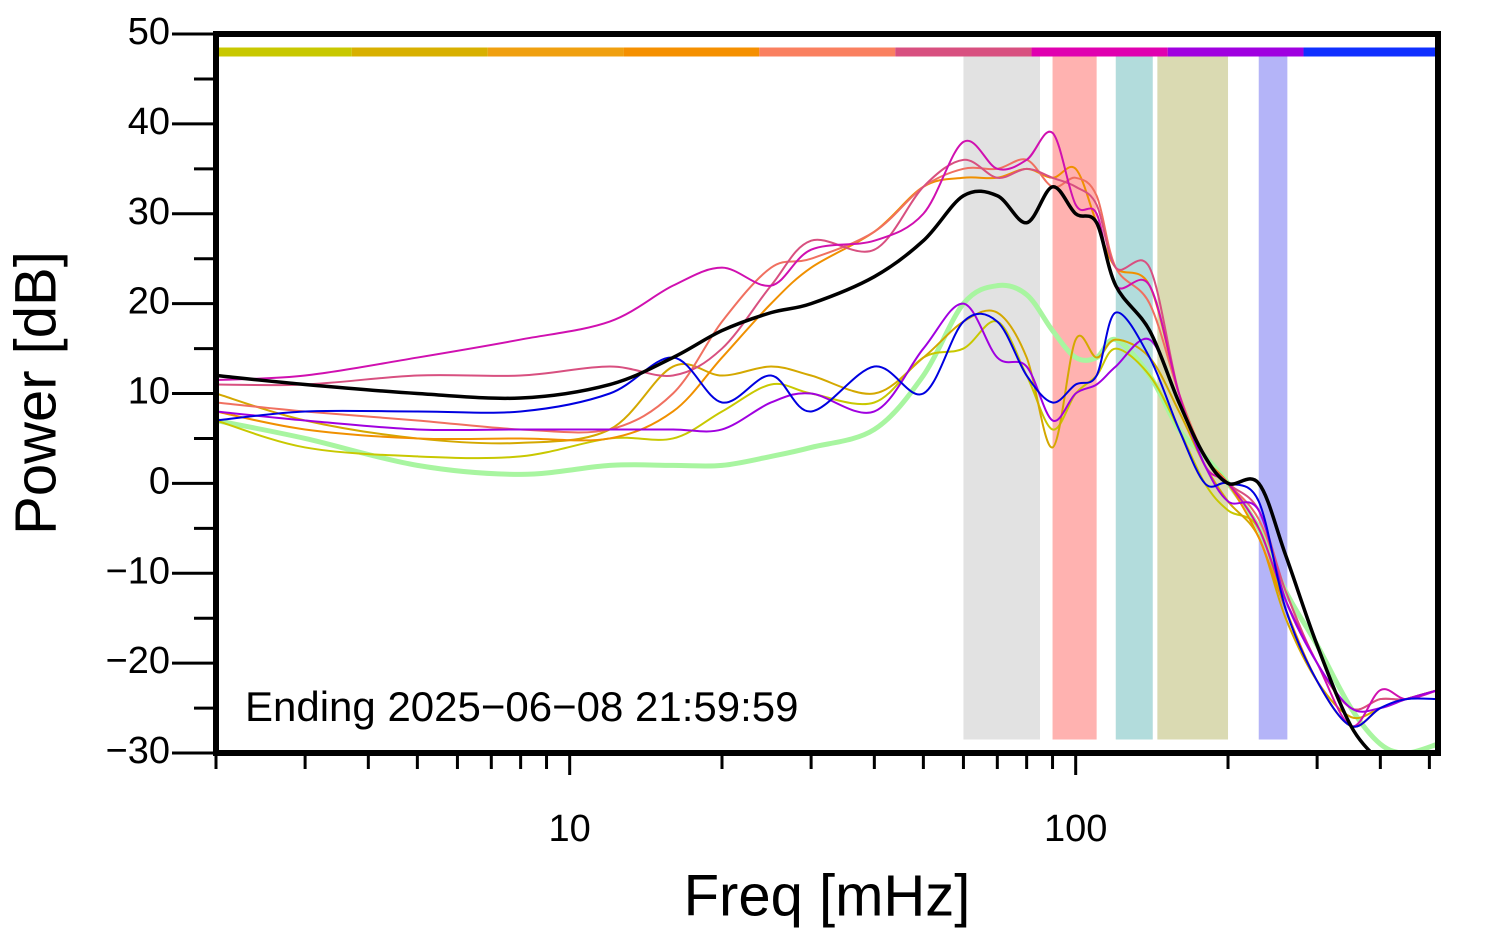 This screenshot has width=1494, height=952. What do you see at coordinates (827, 895) in the screenshot?
I see `x-axis-title: Freq [mHz]` at bounding box center [827, 895].